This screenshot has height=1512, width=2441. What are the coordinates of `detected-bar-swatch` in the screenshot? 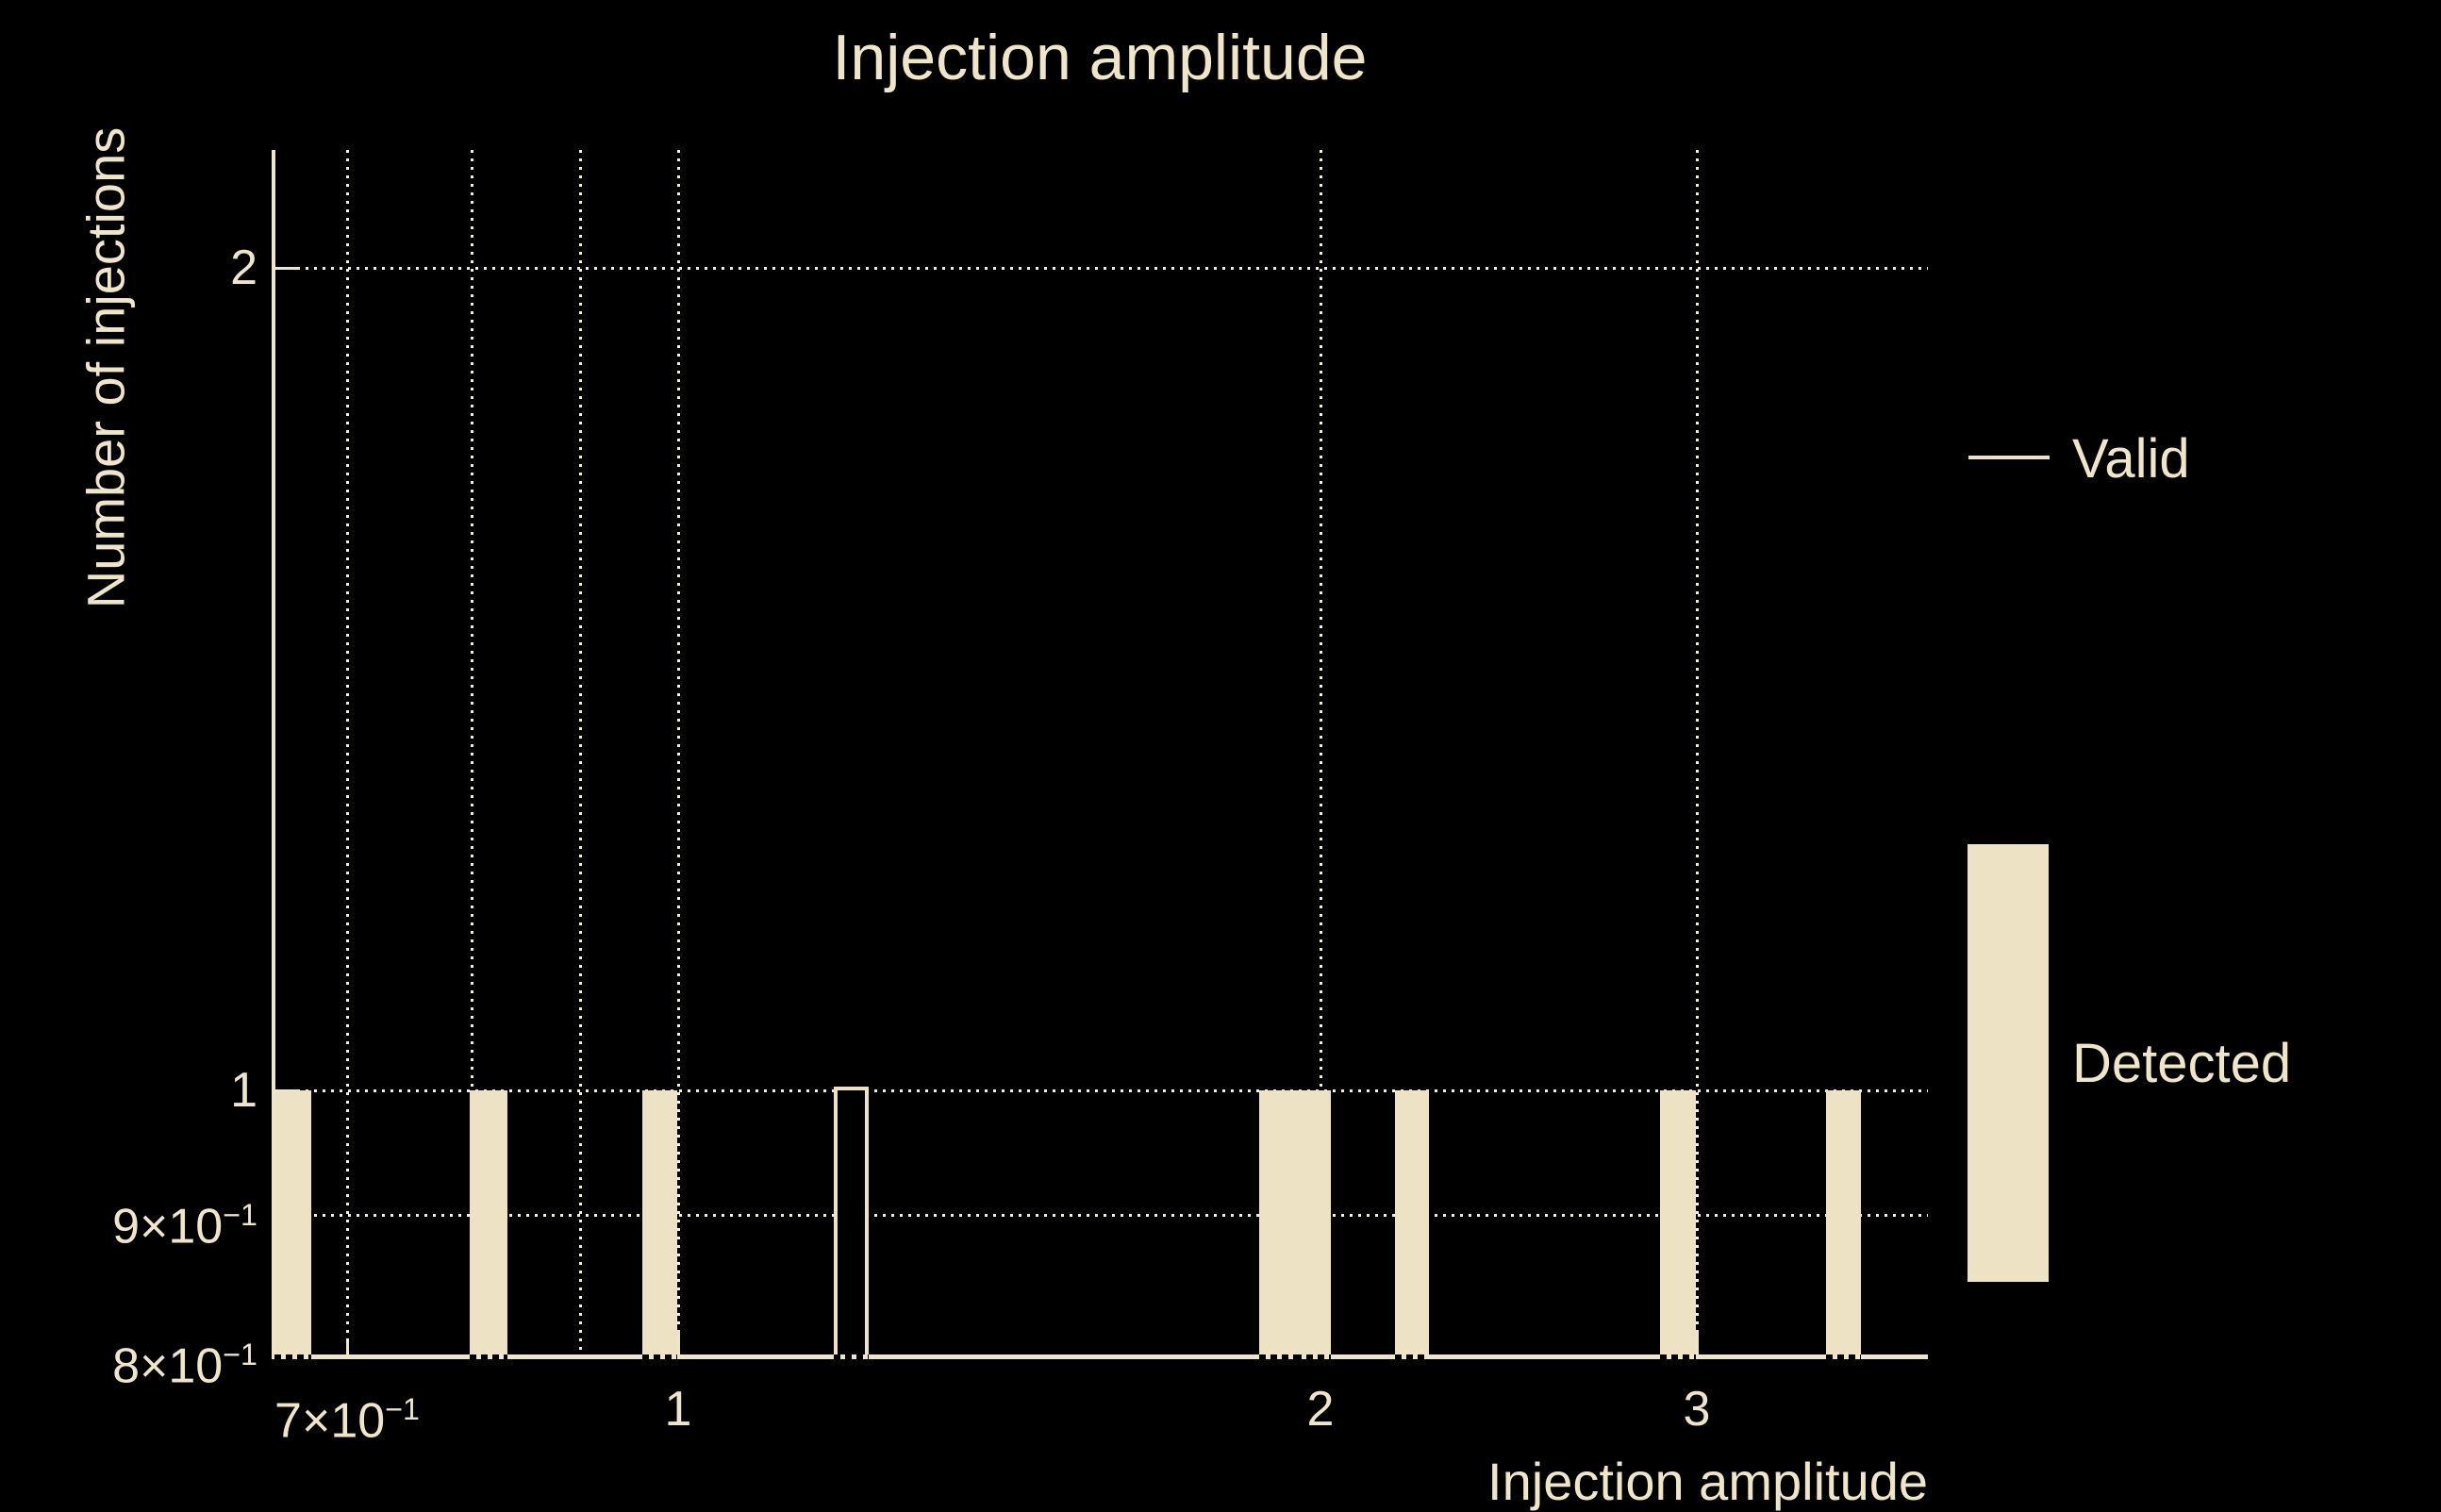 It's located at (2008, 1063).